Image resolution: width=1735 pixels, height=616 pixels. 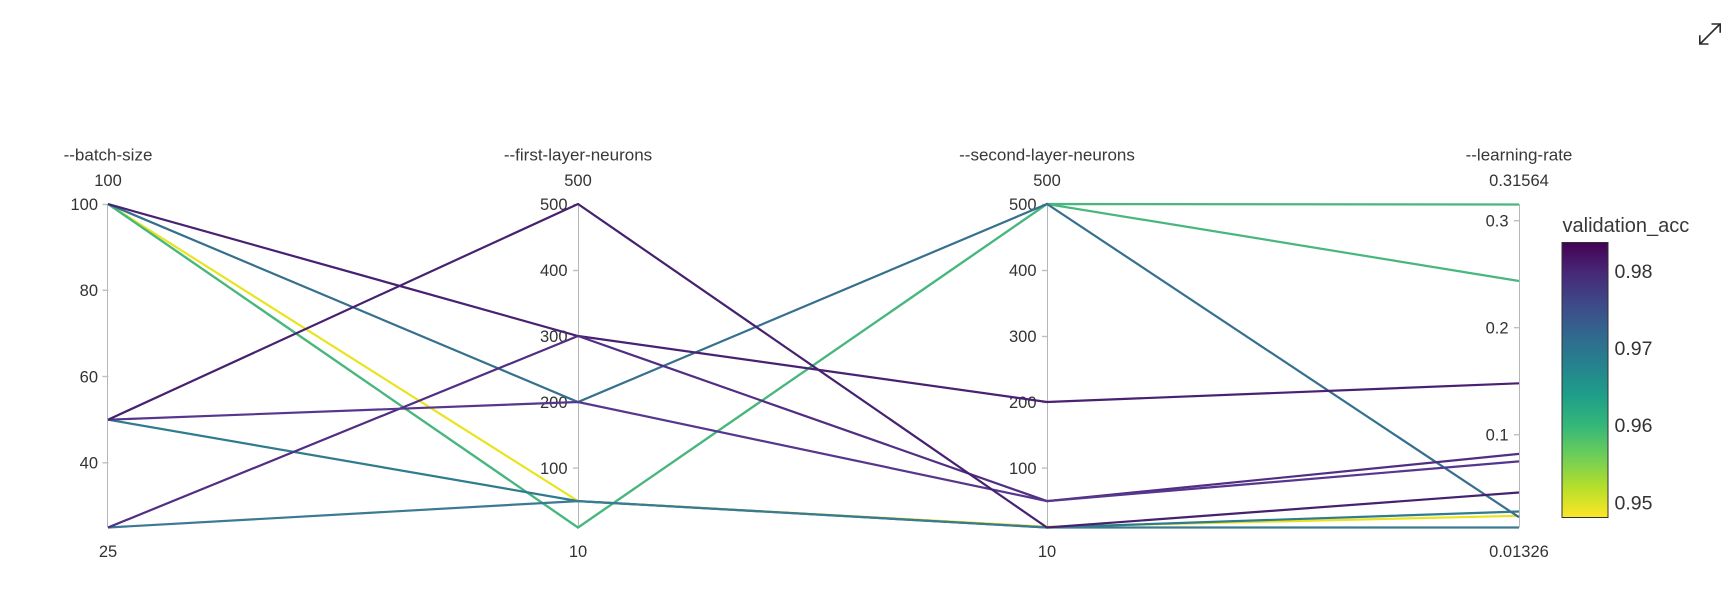 What do you see at coordinates (1519, 552) in the screenshot?
I see `svg-text: 0.01326` at bounding box center [1519, 552].